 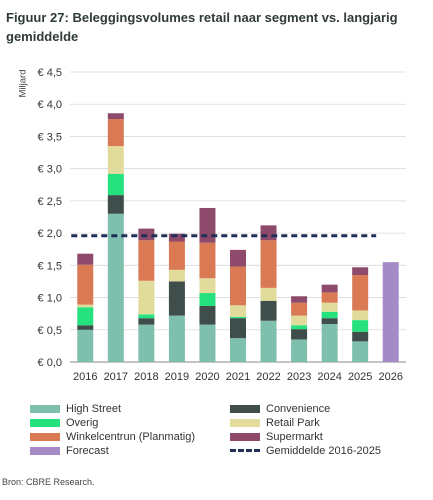 I want to click on y-tick-label: € 4,0, so click(x=50, y=105).